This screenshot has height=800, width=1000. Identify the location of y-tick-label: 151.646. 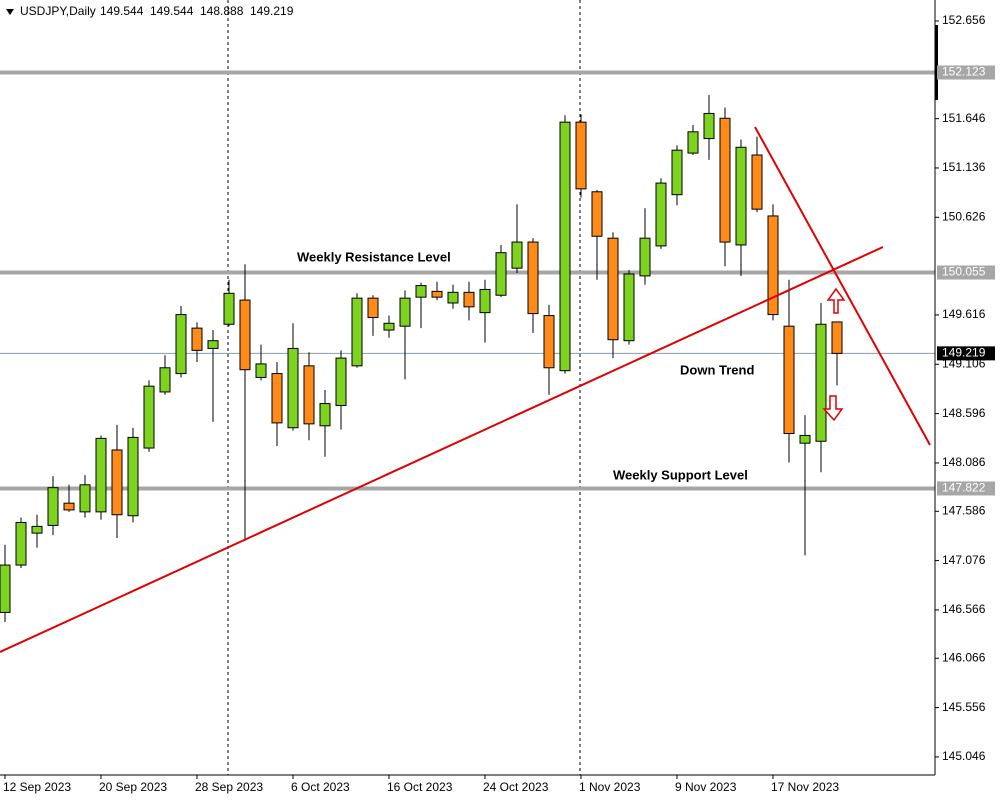
(964, 118).